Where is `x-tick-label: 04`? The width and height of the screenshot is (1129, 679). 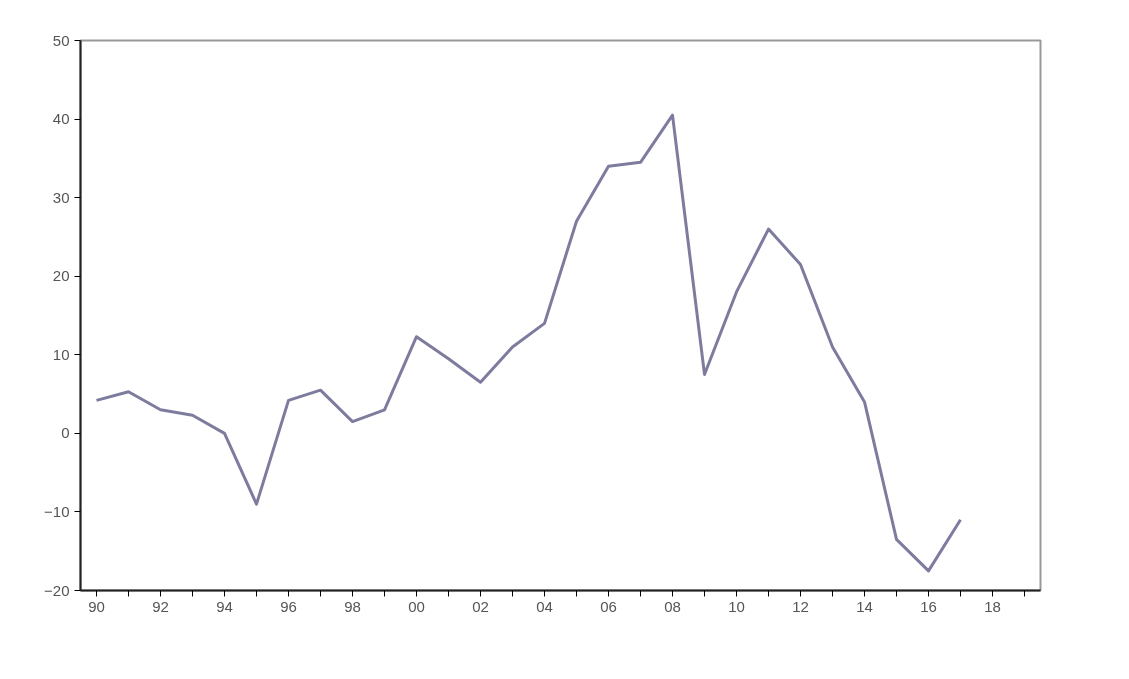
x-tick-label: 04 is located at coordinates (544, 606).